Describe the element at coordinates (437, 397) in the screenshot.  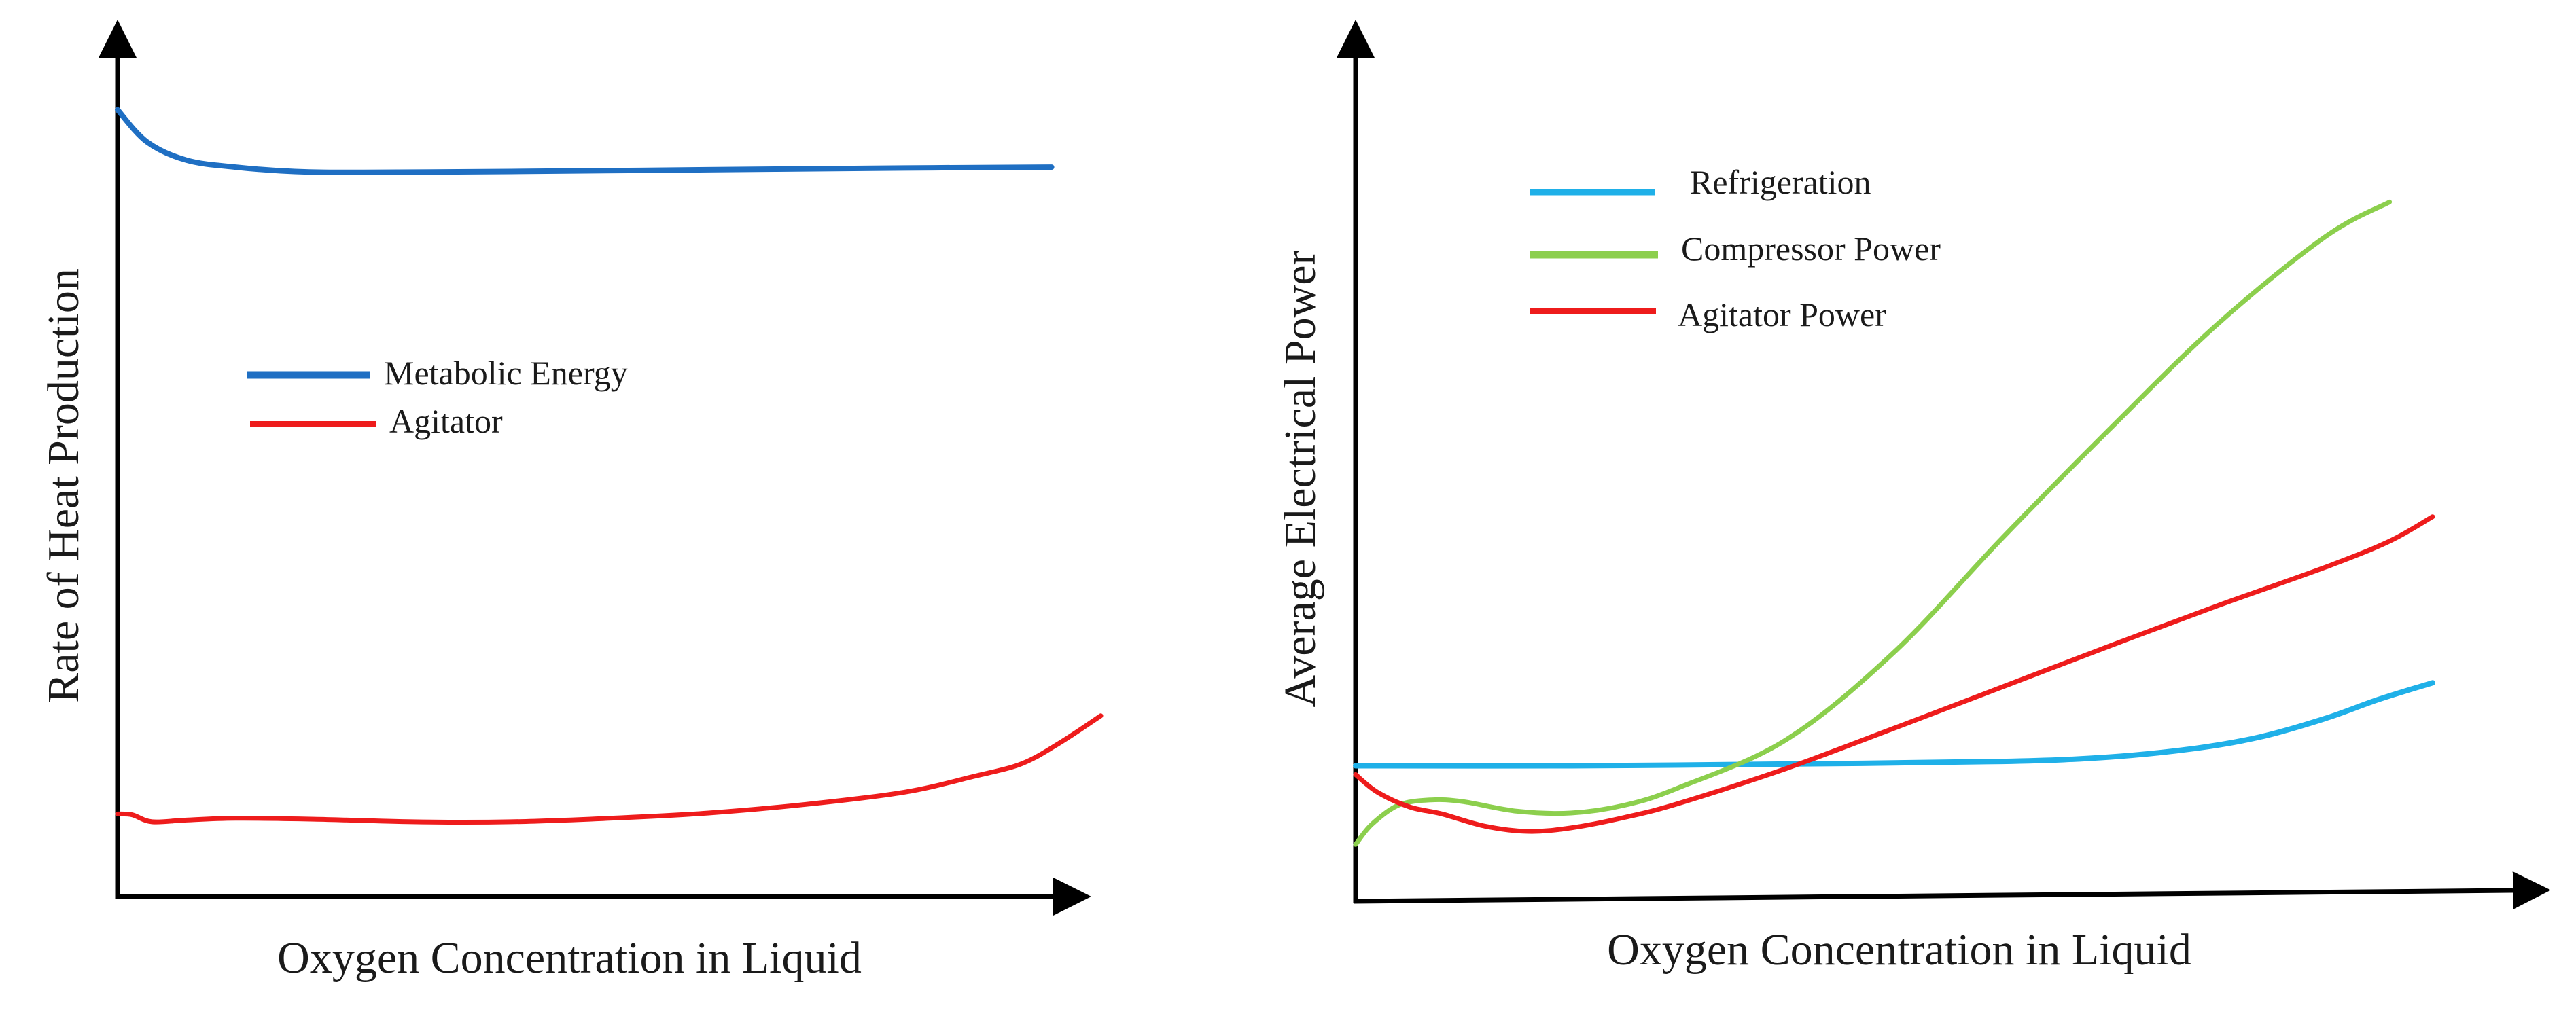
I see `legend: Metabolic Energy Agitator` at that location.